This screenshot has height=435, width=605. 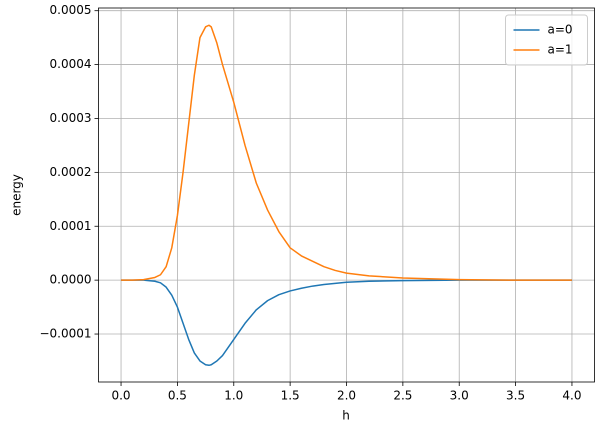 I want to click on legend-label: a=1, so click(x=560, y=50).